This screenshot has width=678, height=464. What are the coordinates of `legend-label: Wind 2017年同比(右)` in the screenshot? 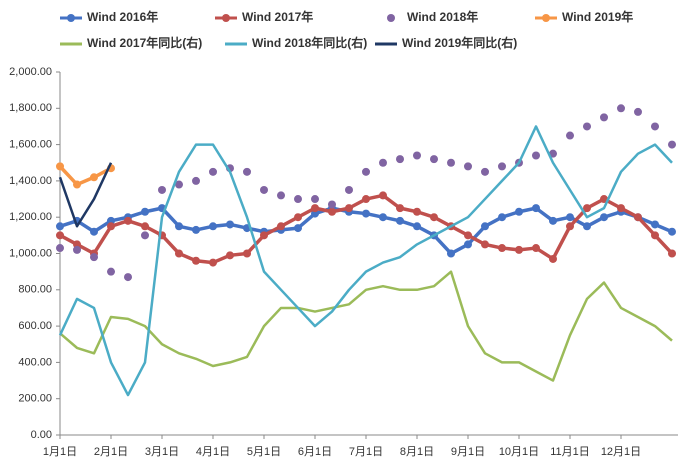 It's located at (144, 42).